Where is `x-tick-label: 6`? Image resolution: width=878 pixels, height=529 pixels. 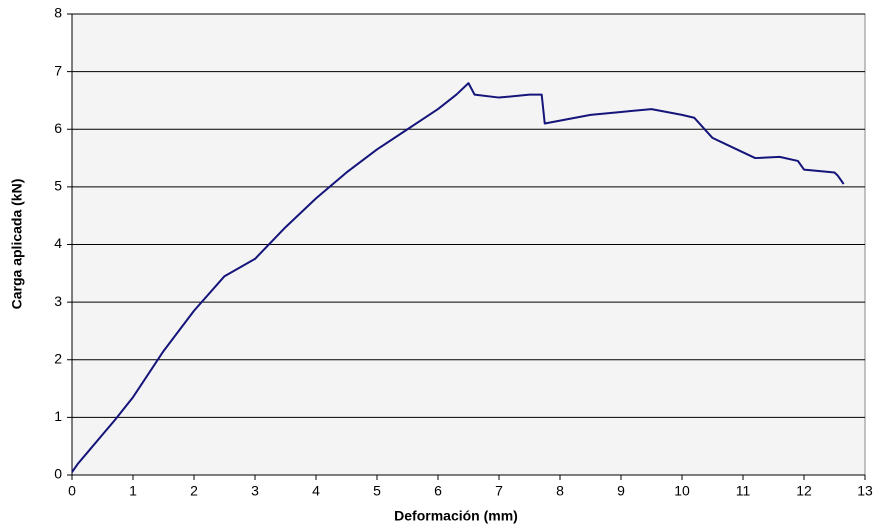 x-tick-label: 6 is located at coordinates (438, 491).